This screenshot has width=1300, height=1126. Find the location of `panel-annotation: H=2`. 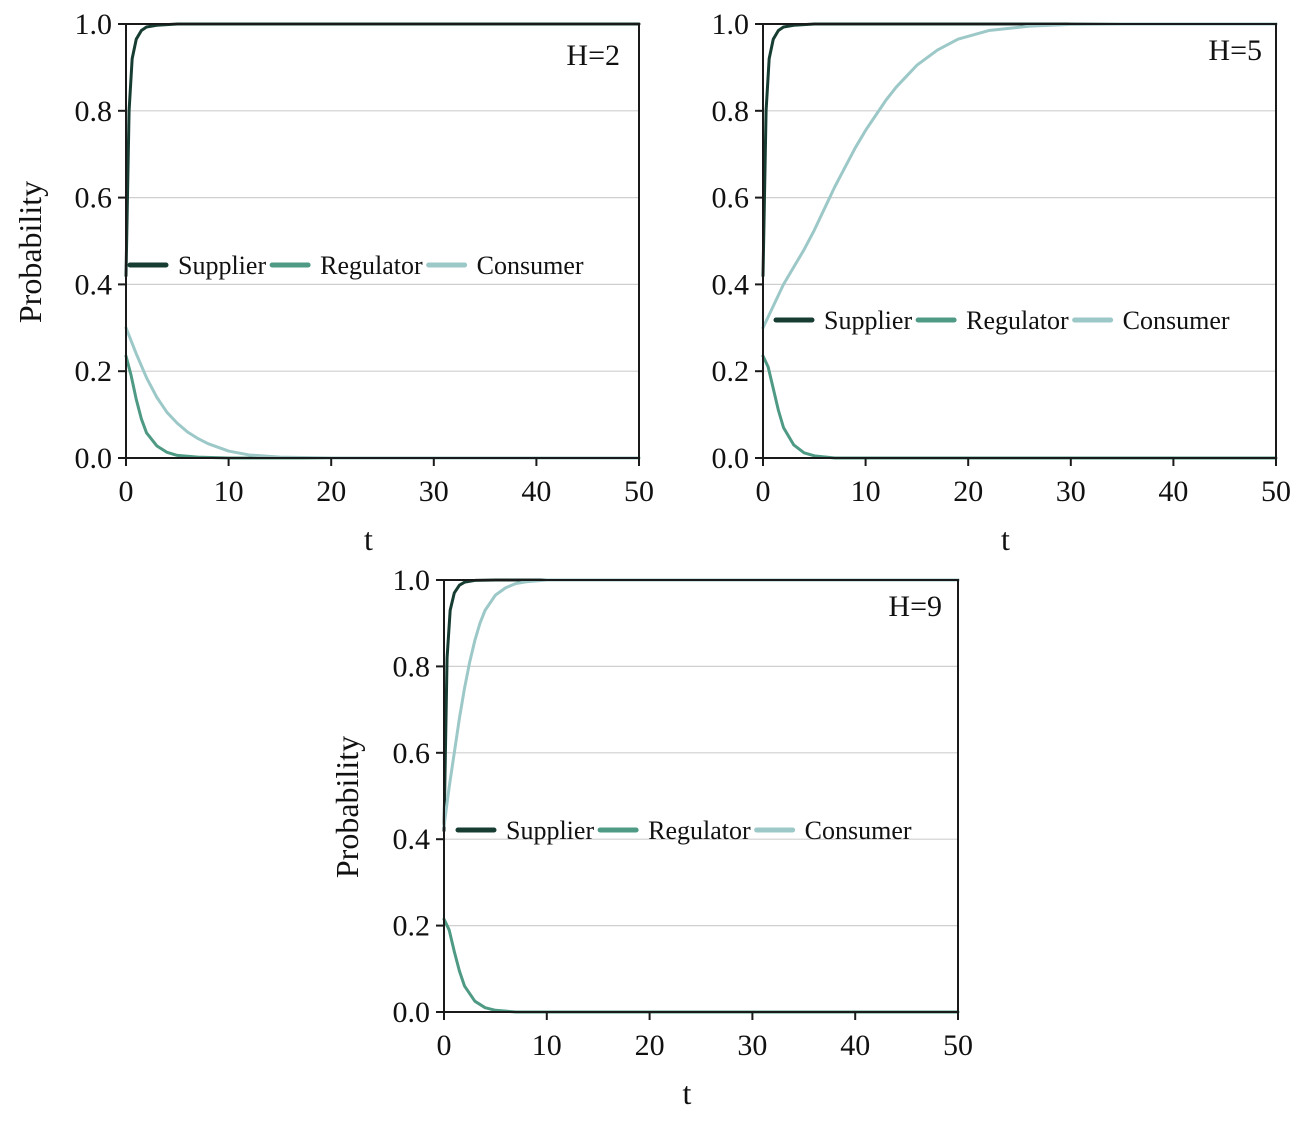

panel-annotation: H=2 is located at coordinates (593, 55).